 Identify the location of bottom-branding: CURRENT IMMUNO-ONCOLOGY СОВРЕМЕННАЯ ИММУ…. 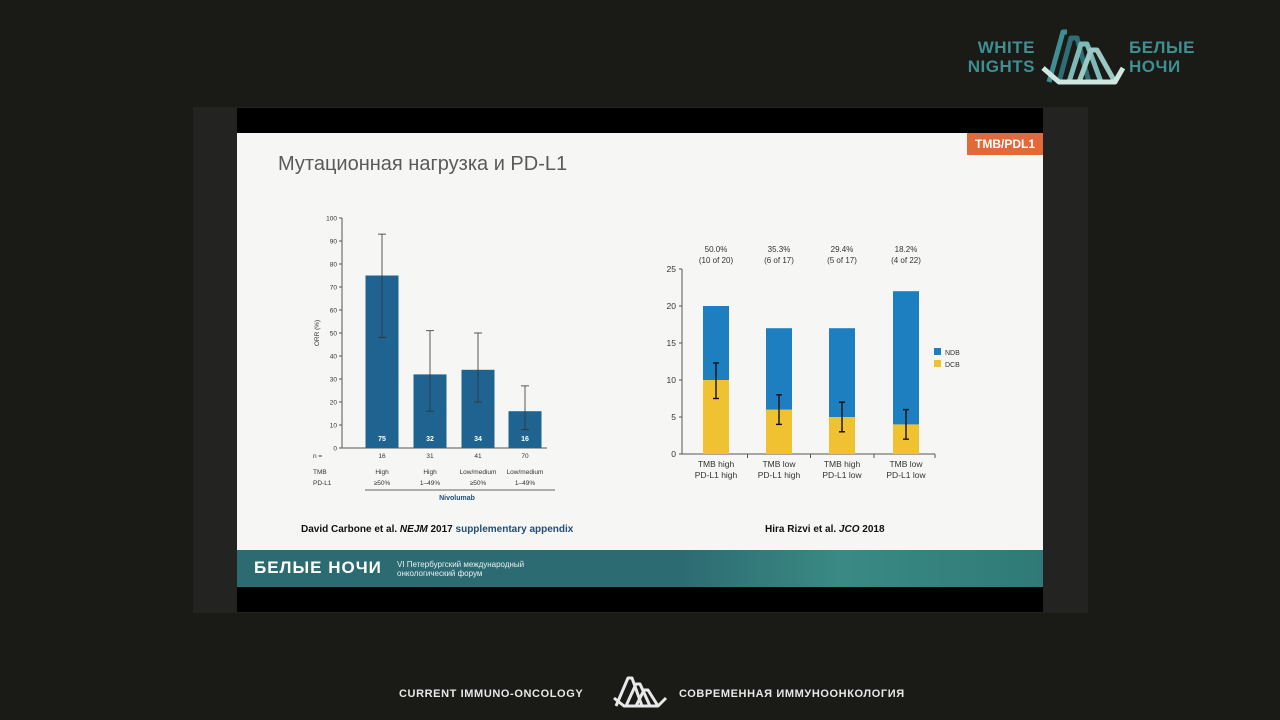
(640, 694).